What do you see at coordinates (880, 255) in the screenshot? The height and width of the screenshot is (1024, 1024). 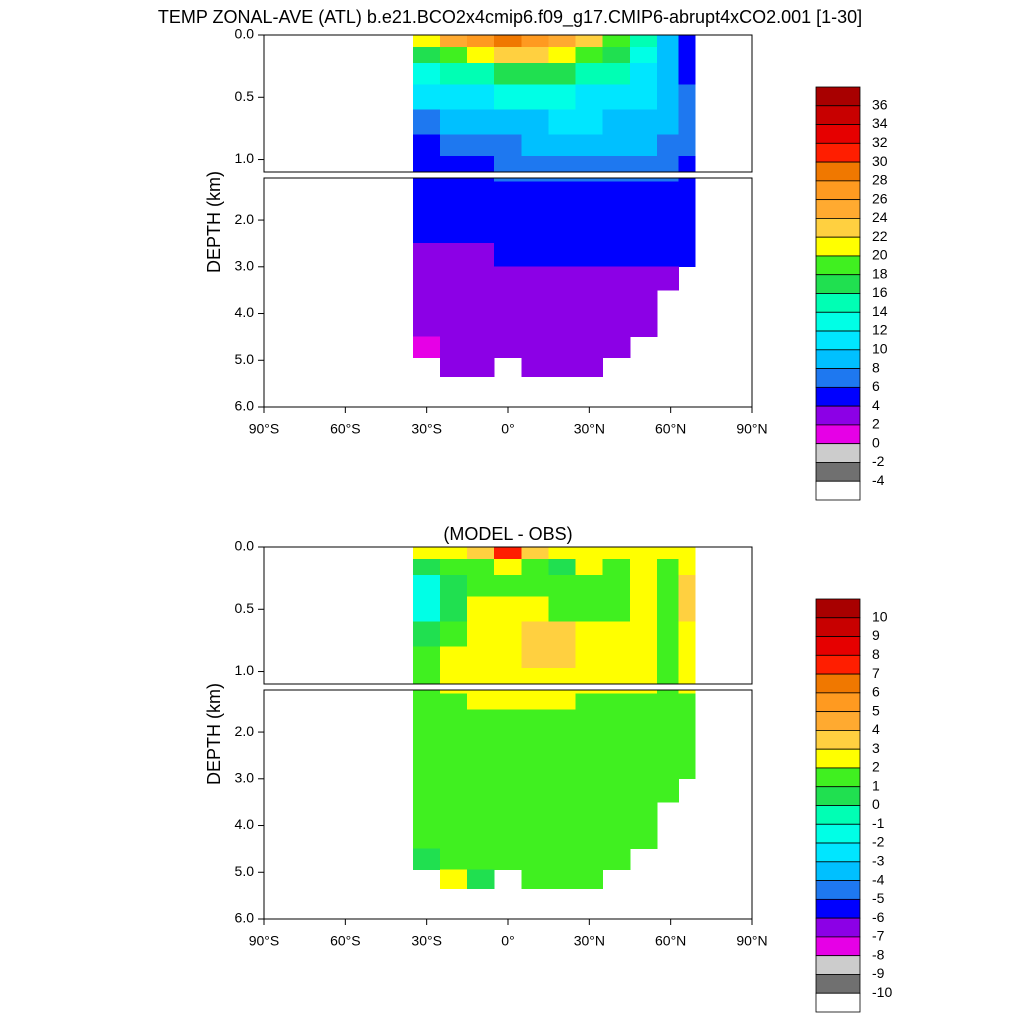 I see `colorbar-label: 20` at bounding box center [880, 255].